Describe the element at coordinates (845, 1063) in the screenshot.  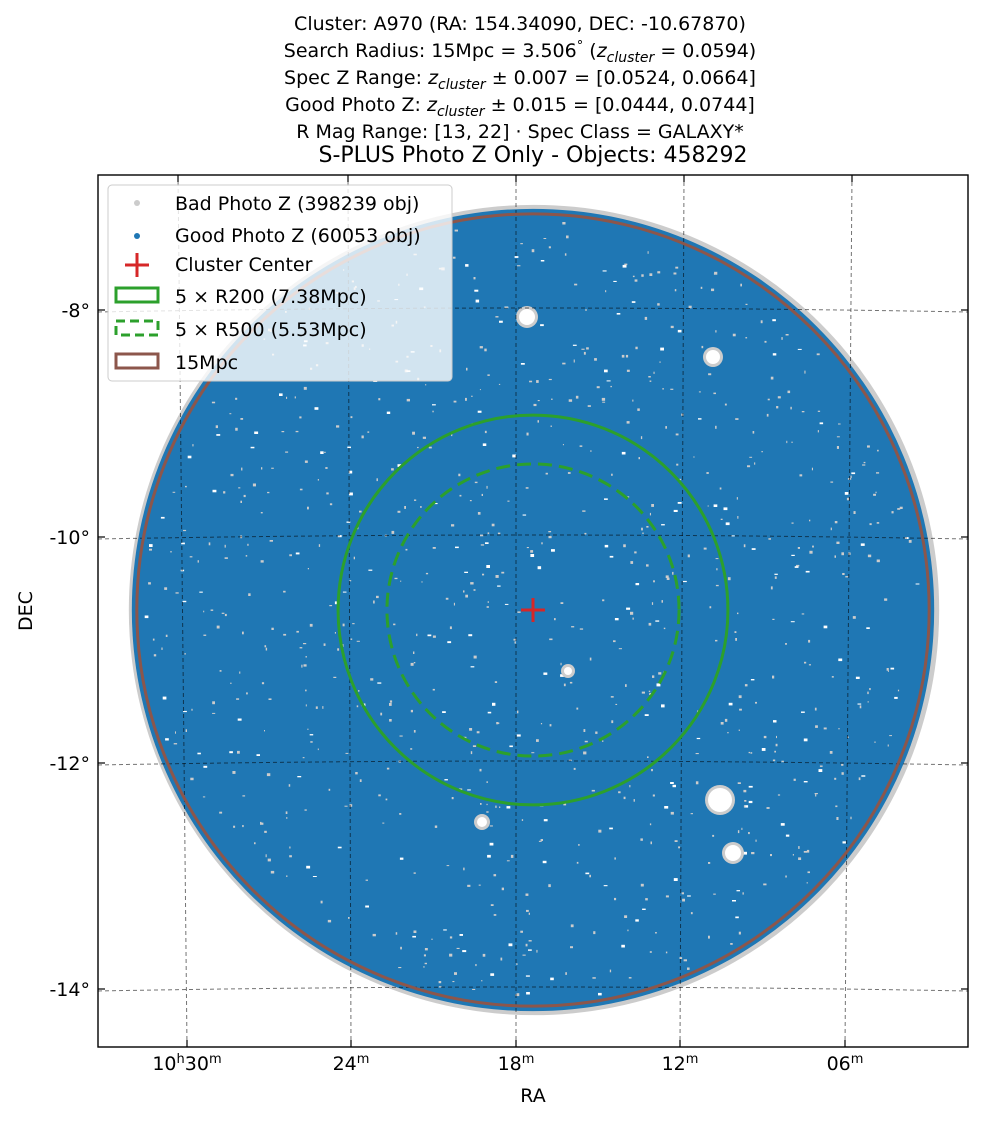
I see `x-tick-label: 06m` at that location.